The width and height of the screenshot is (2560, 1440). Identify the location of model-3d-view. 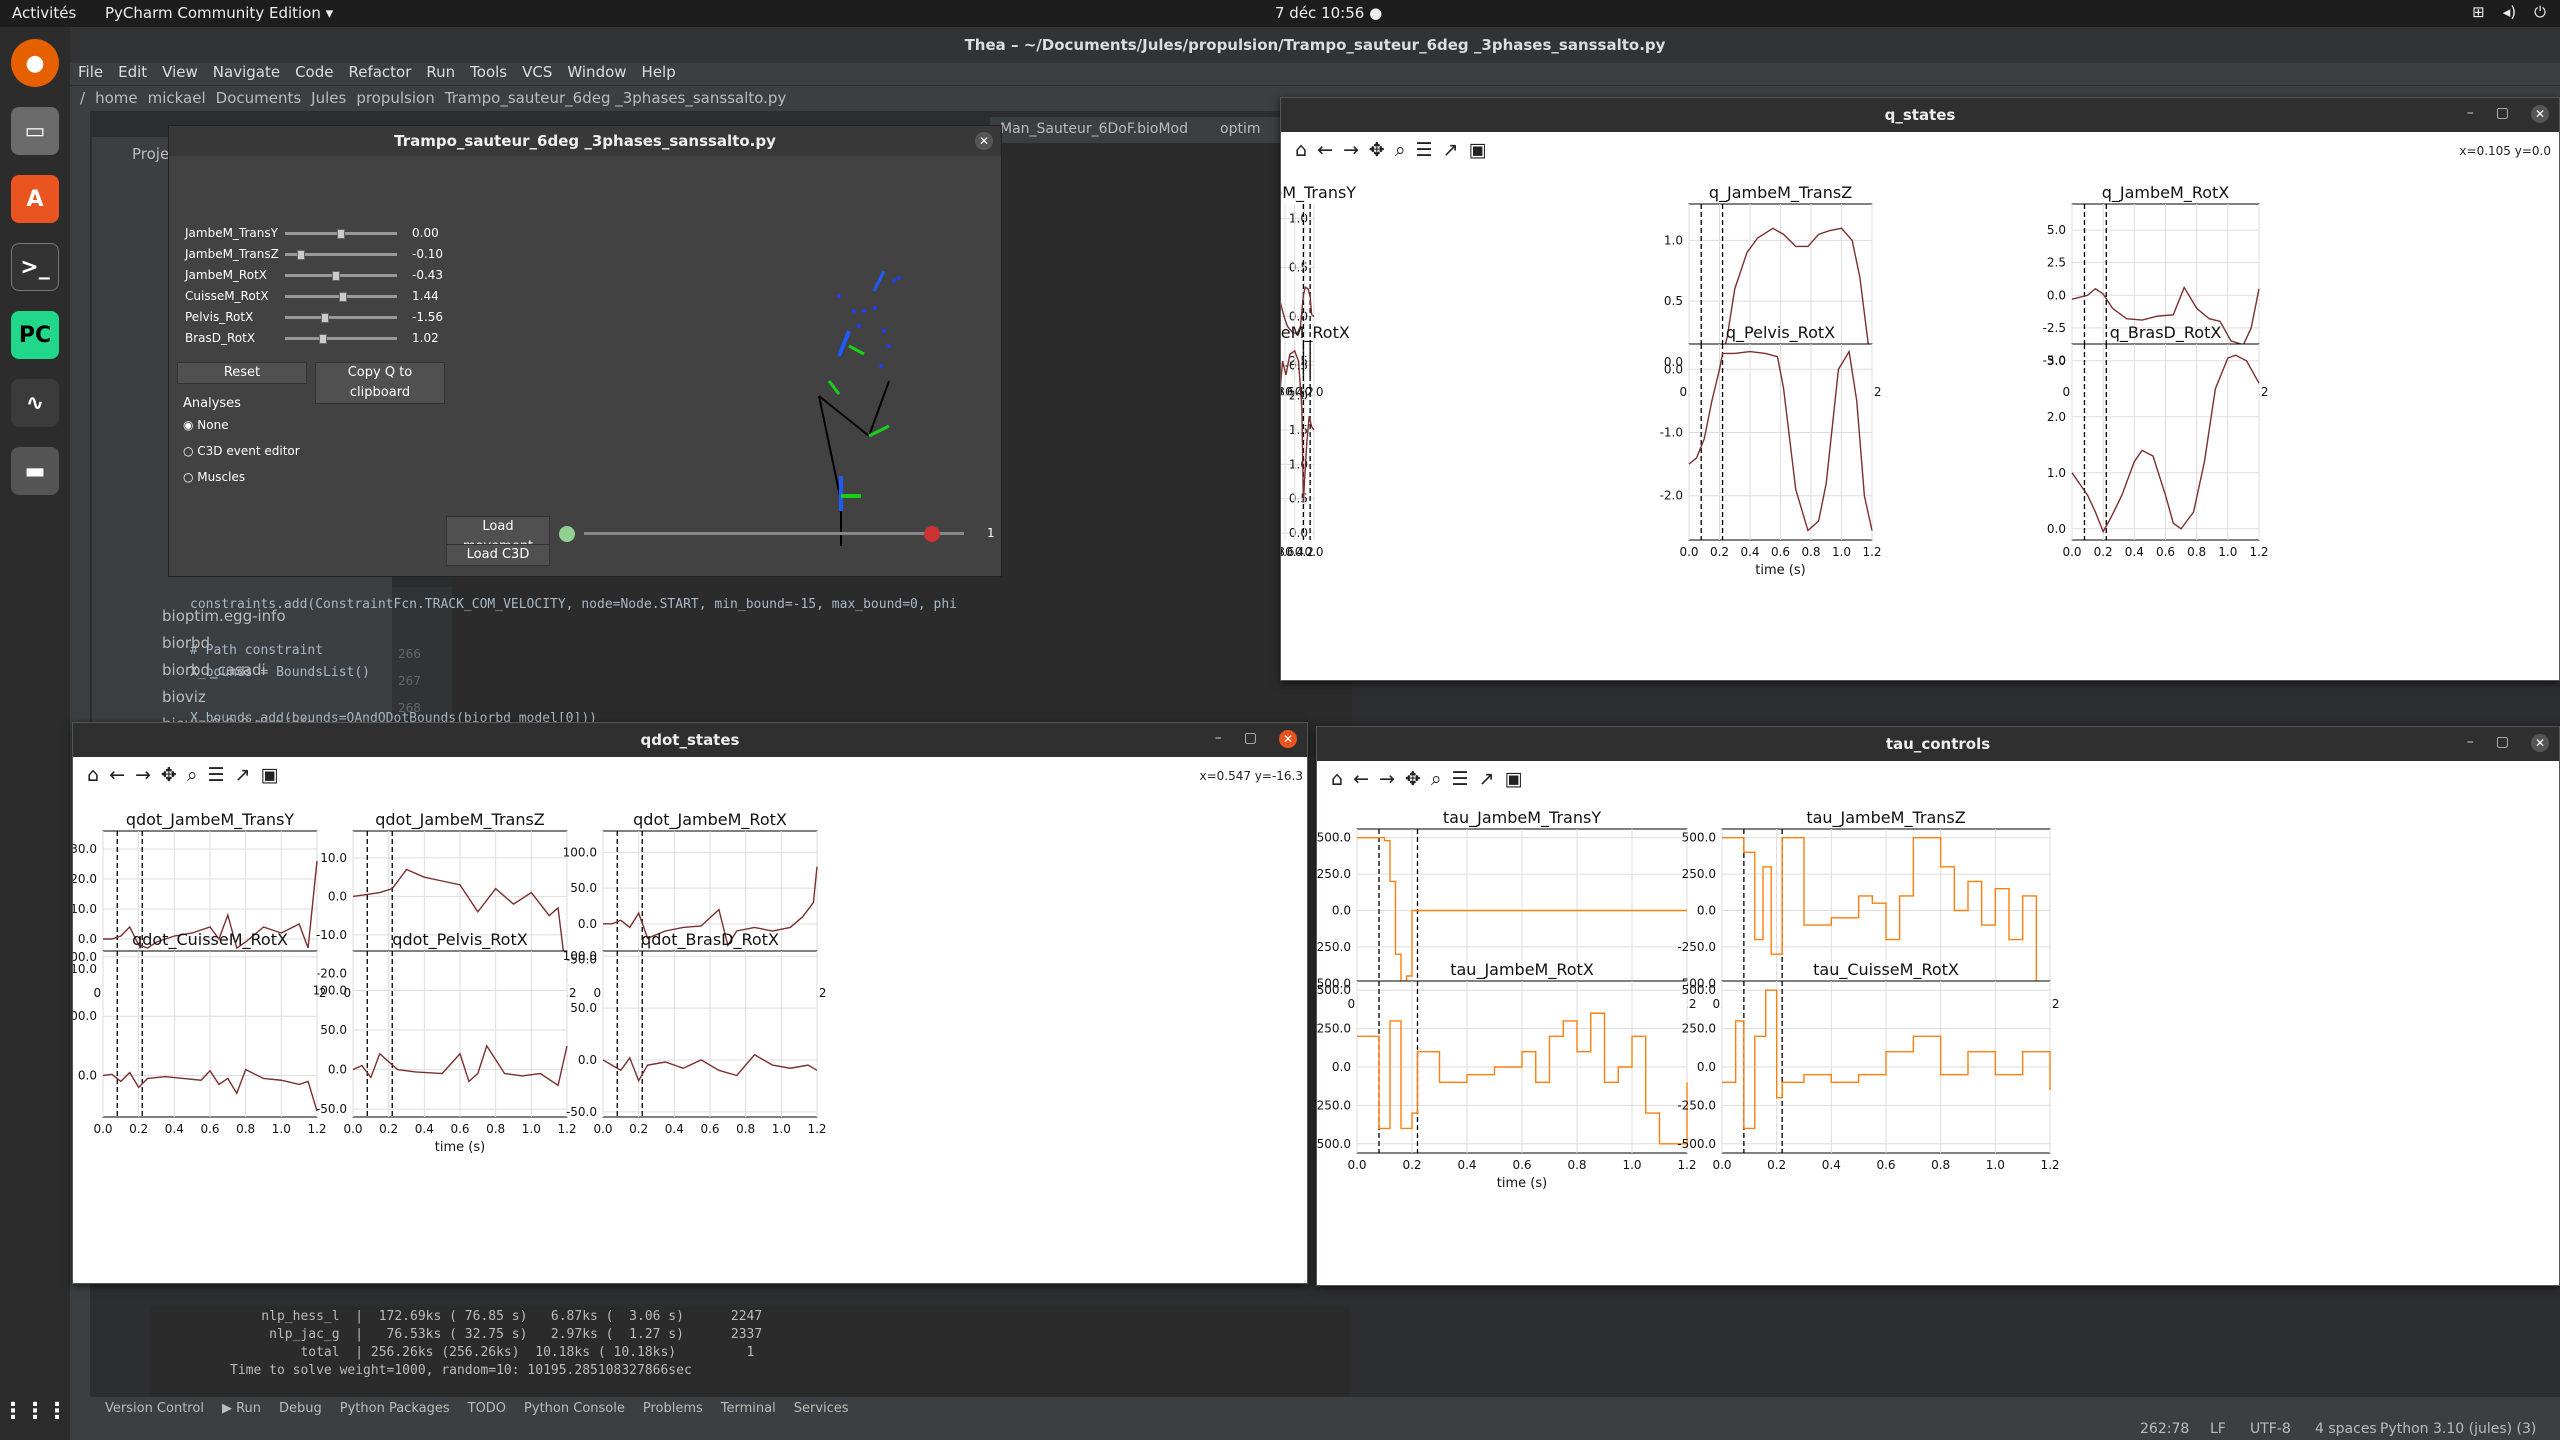
(814, 356).